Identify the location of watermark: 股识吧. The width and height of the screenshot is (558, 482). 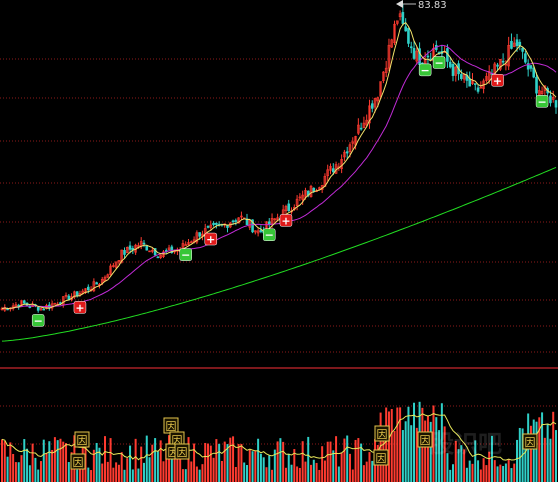
(466, 444).